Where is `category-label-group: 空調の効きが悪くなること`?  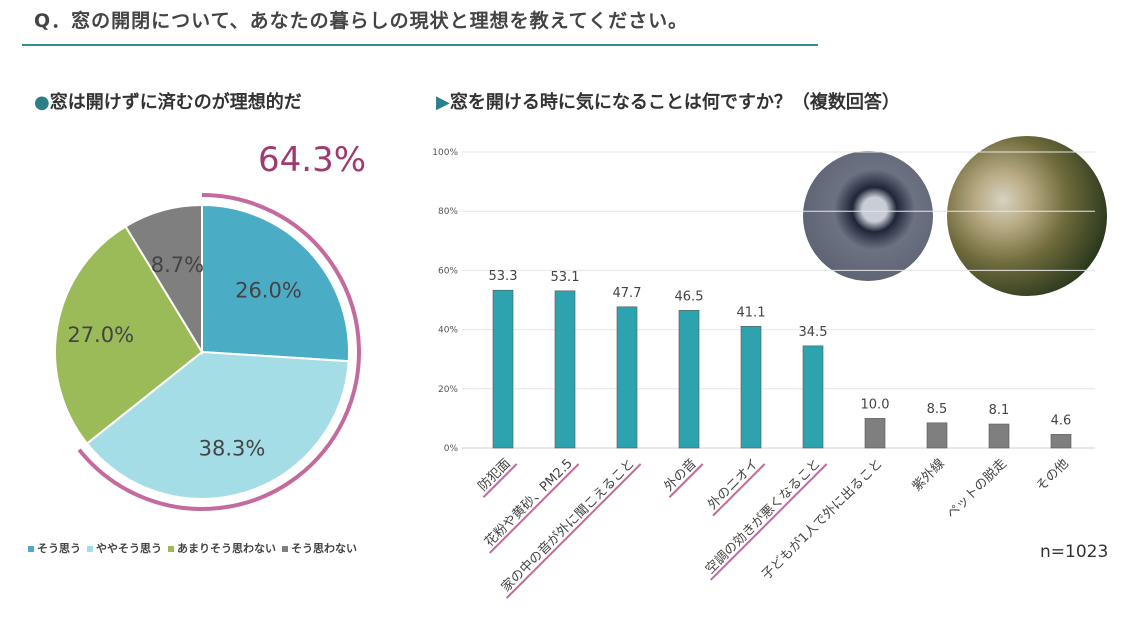 category-label-group: 空調の効きが悪くなること is located at coordinates (765, 518).